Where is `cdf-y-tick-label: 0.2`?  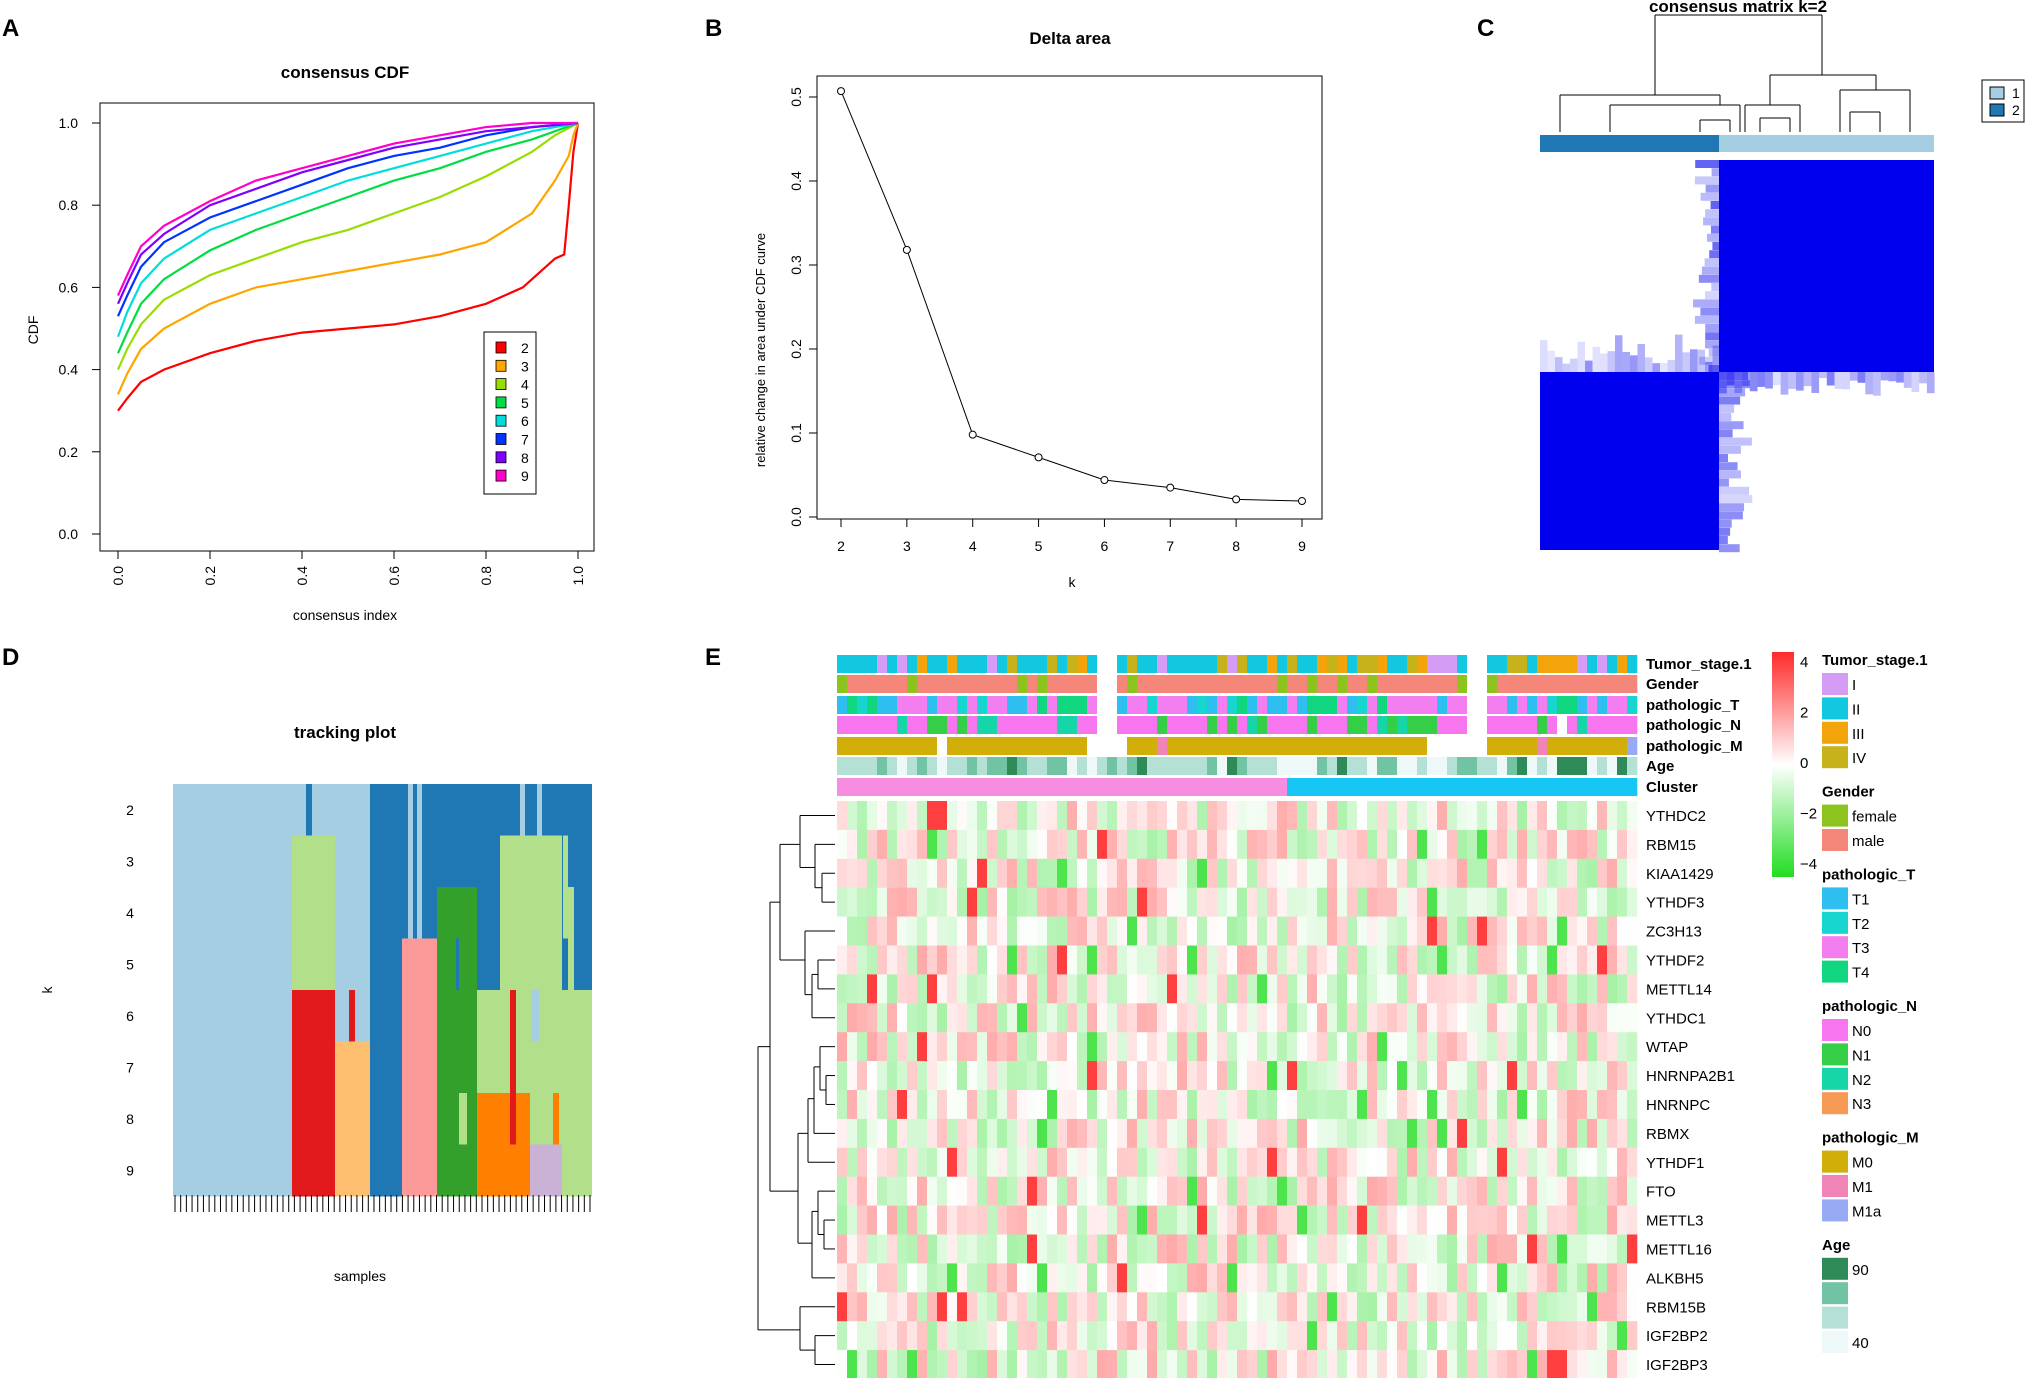
cdf-y-tick-label: 0.2 is located at coordinates (69, 452).